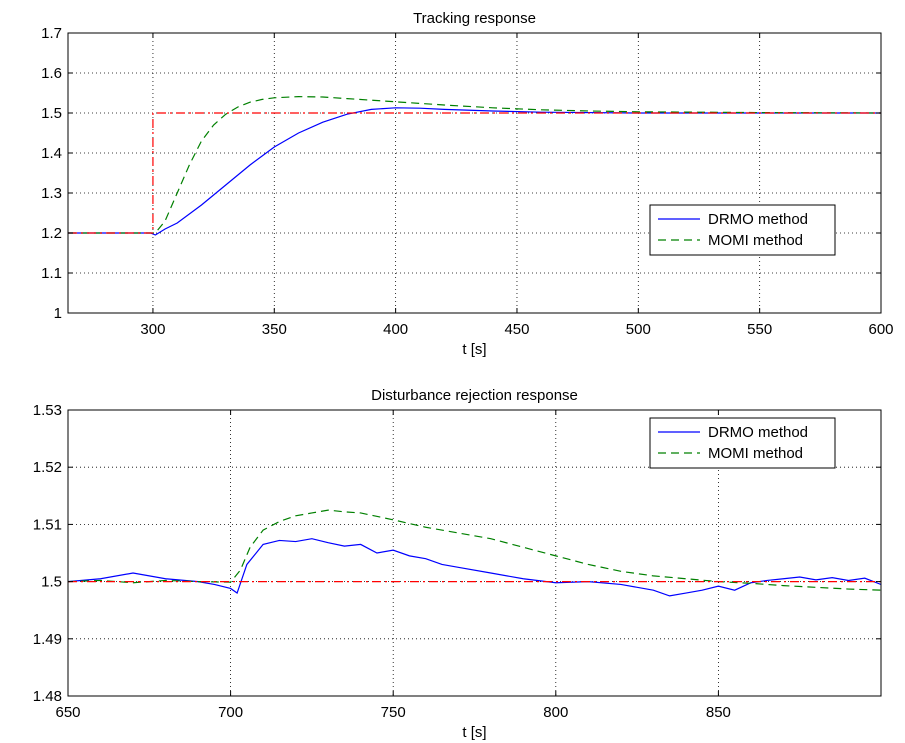 Image resolution: width=905 pixels, height=743 pixels. I want to click on y-tick-label: 1.1, so click(51, 273).